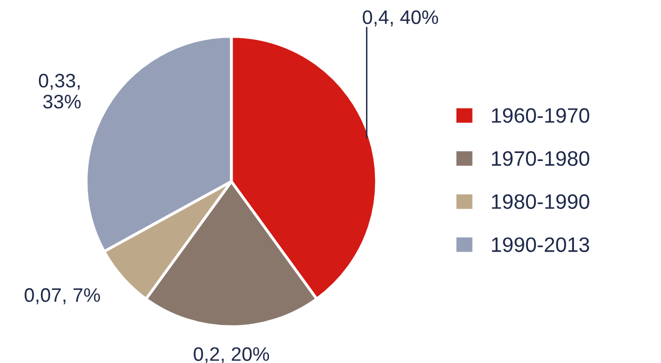  I want to click on legend-label: 1990-2013, so click(541, 244).